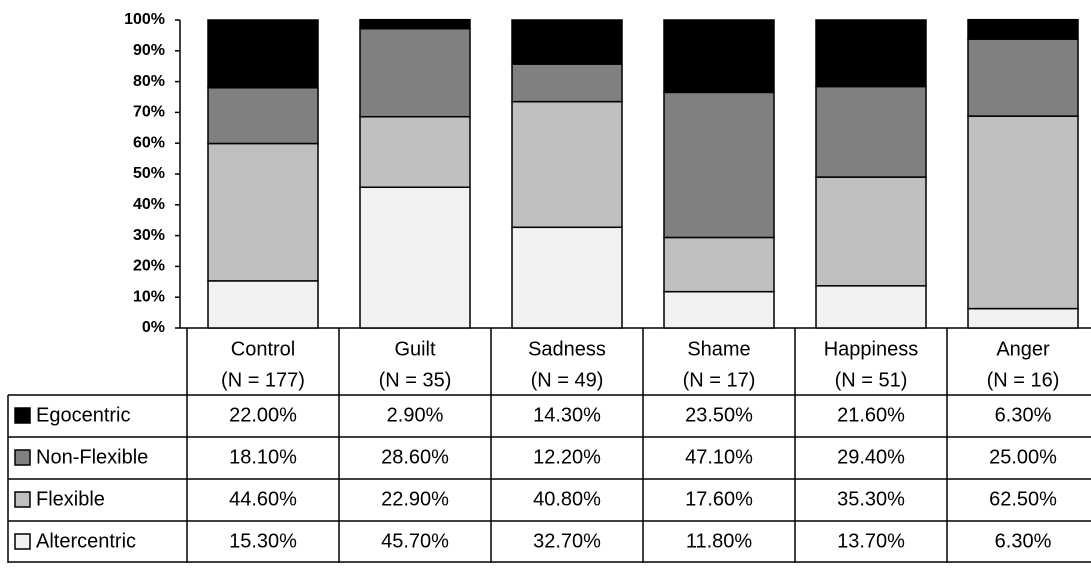 The width and height of the screenshot is (1091, 568). Describe the element at coordinates (144, 19) in the screenshot. I see `y-tick-label: 100%` at that location.